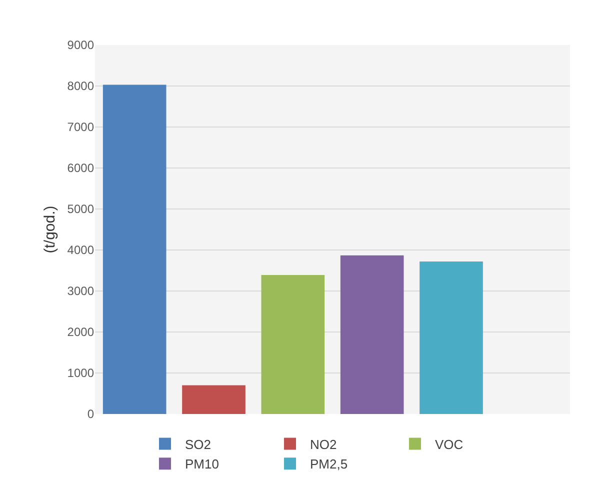 Image resolution: width=595 pixels, height=491 pixels. What do you see at coordinates (202, 464) in the screenshot?
I see `legend-label: PM10` at bounding box center [202, 464].